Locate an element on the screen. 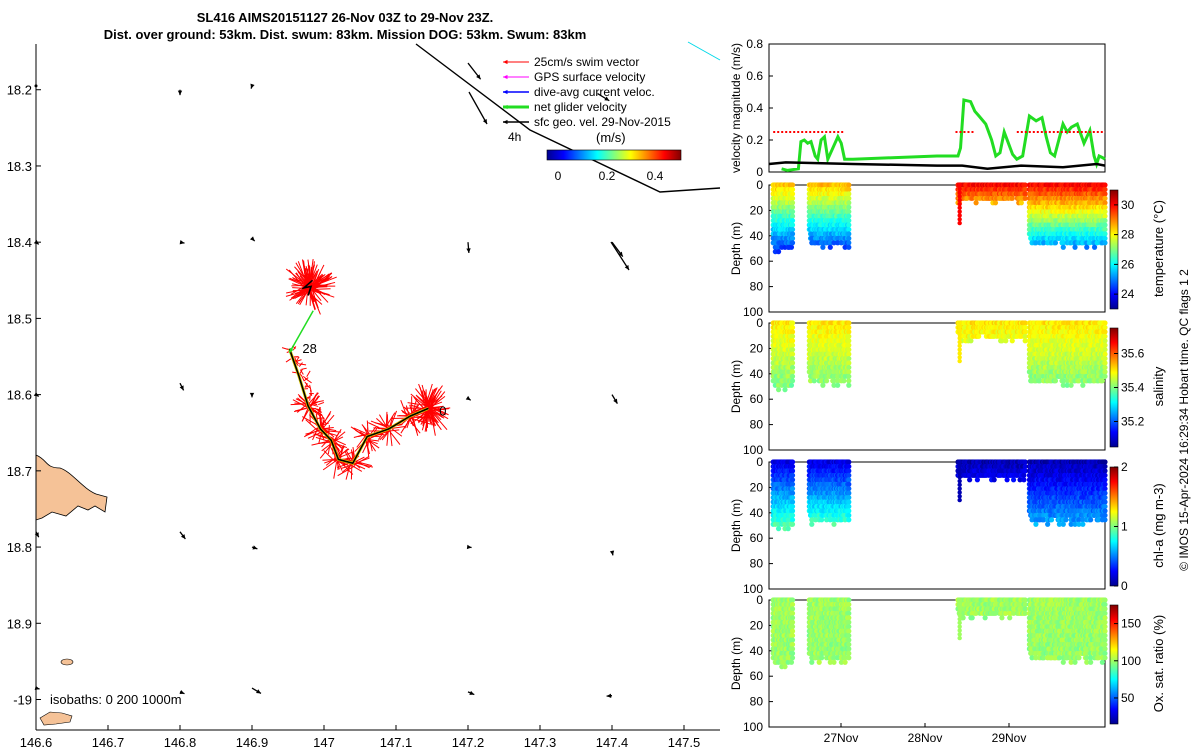 The height and width of the screenshot is (750, 1200). map-x-tick-label: 146.6 is located at coordinates (36, 742).